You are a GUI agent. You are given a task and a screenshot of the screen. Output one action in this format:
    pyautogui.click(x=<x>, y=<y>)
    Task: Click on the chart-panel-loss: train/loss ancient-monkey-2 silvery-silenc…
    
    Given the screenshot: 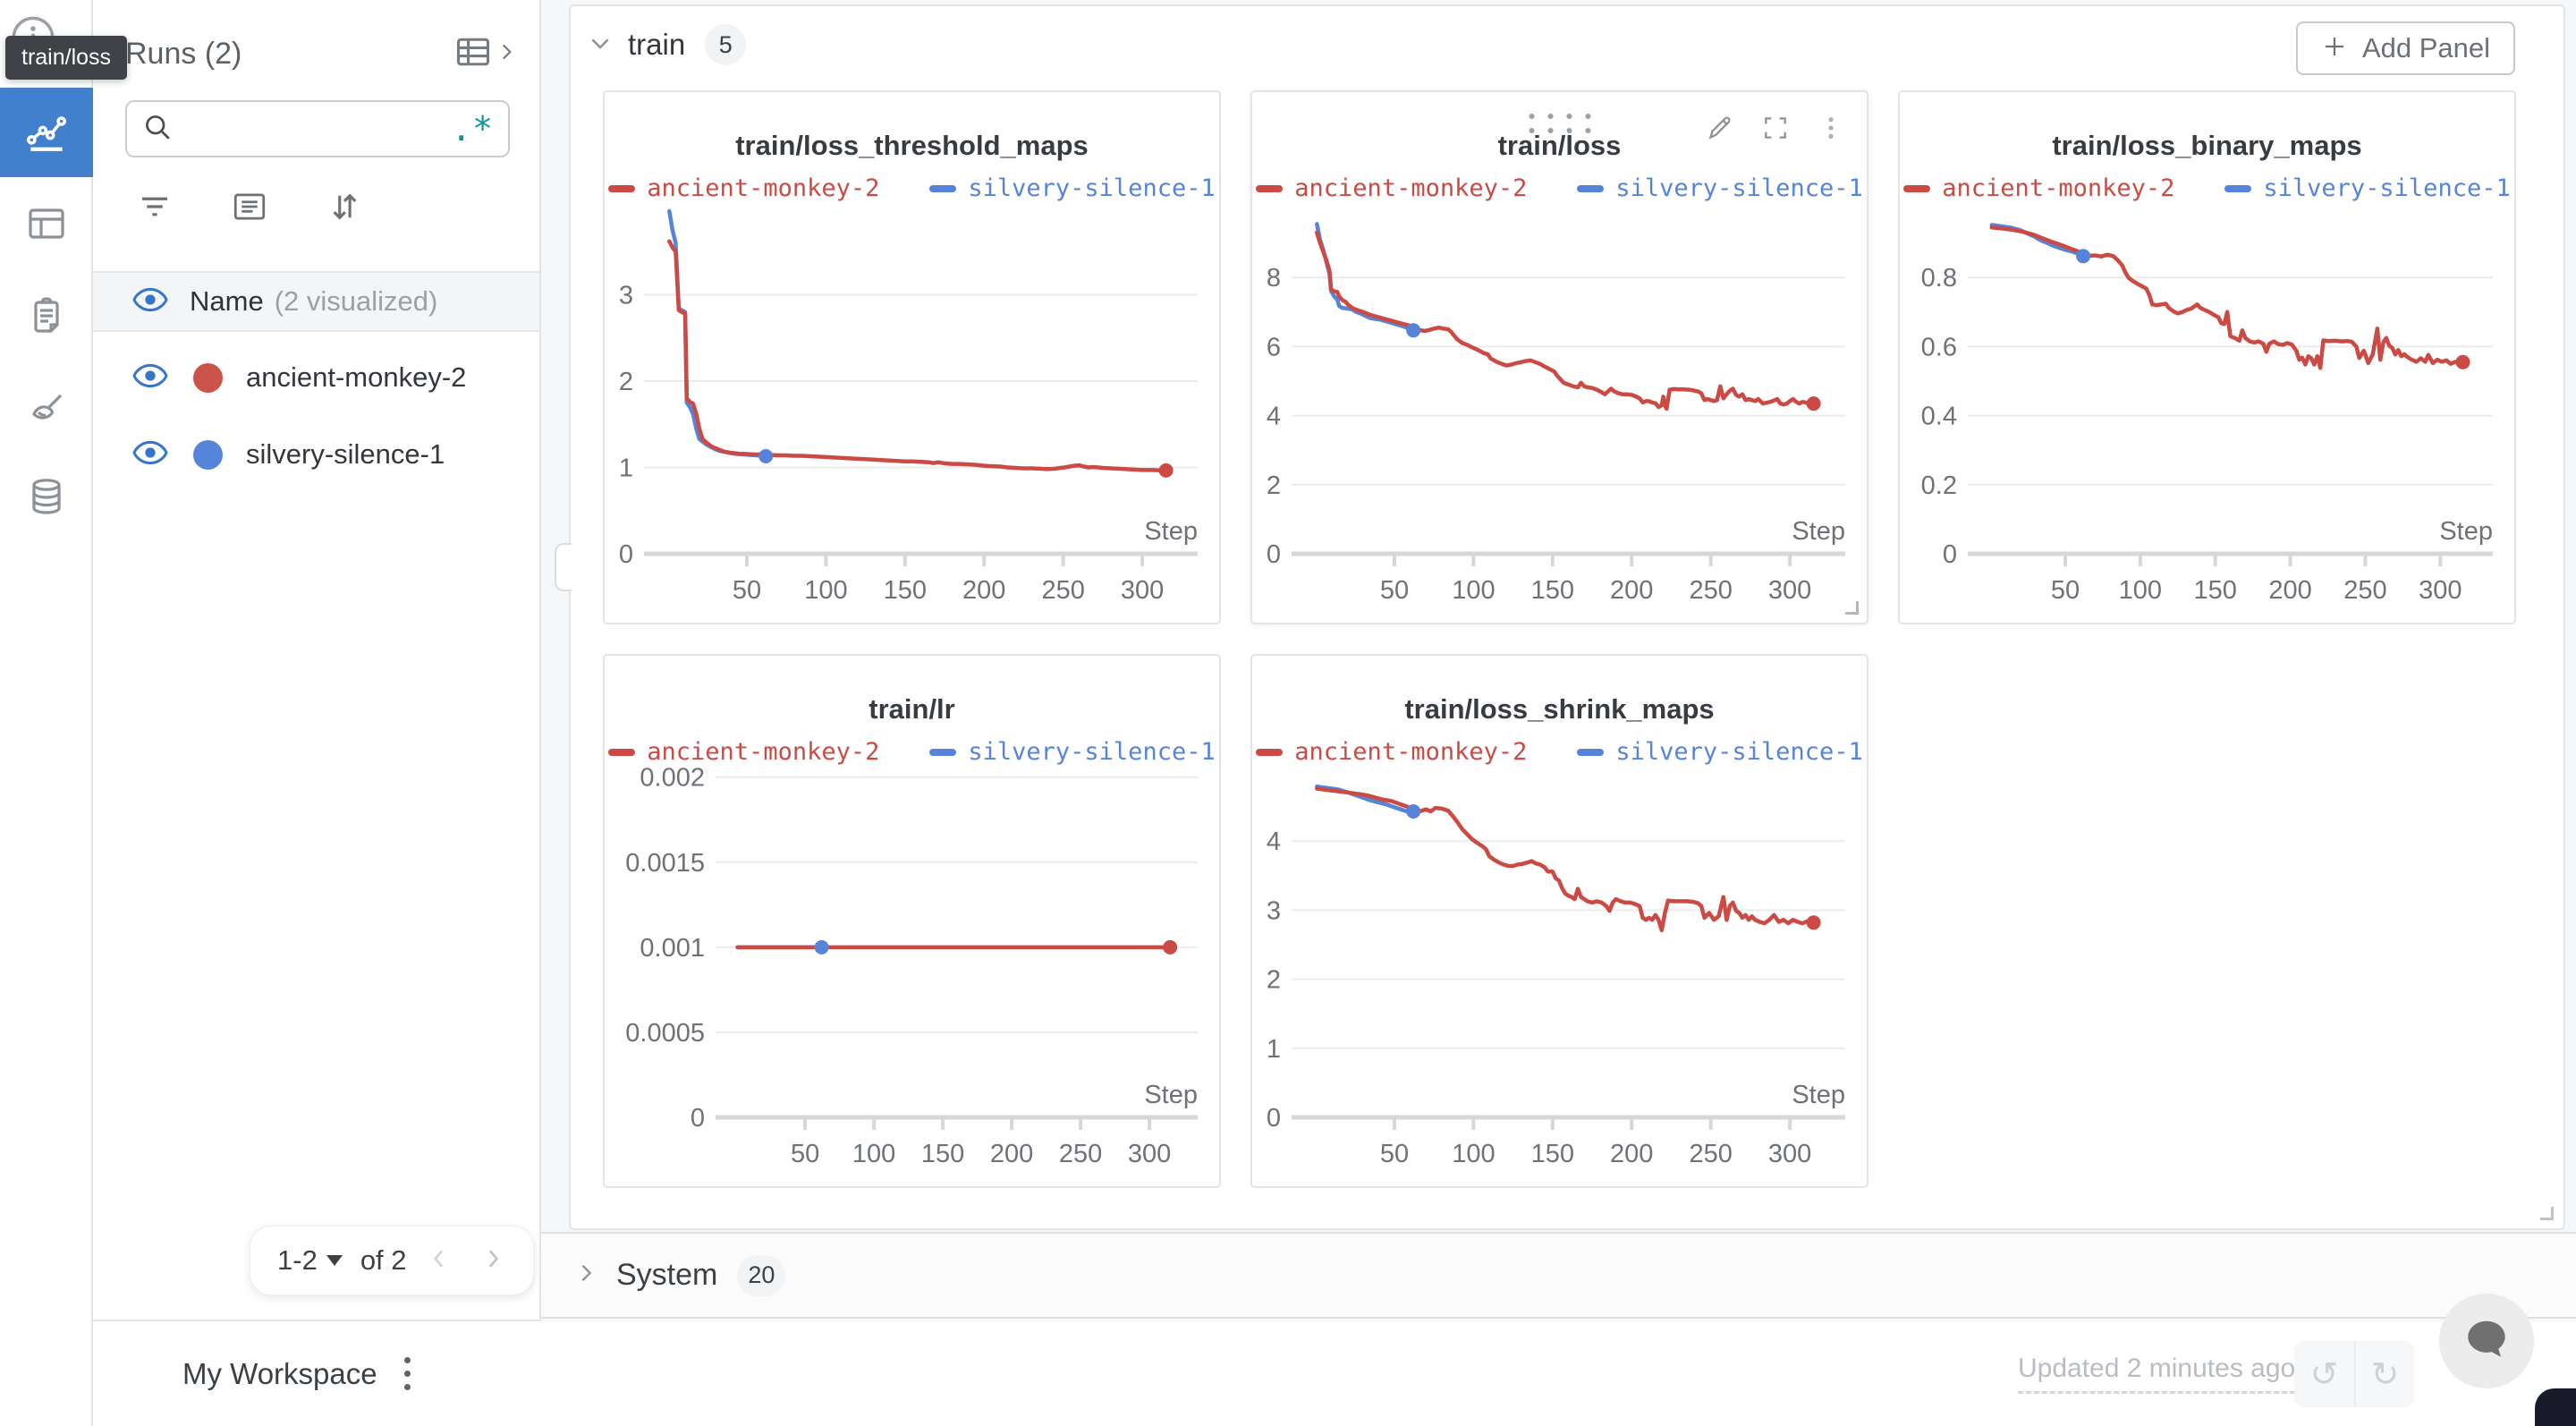 What is the action you would take?
    pyautogui.click(x=1559, y=357)
    